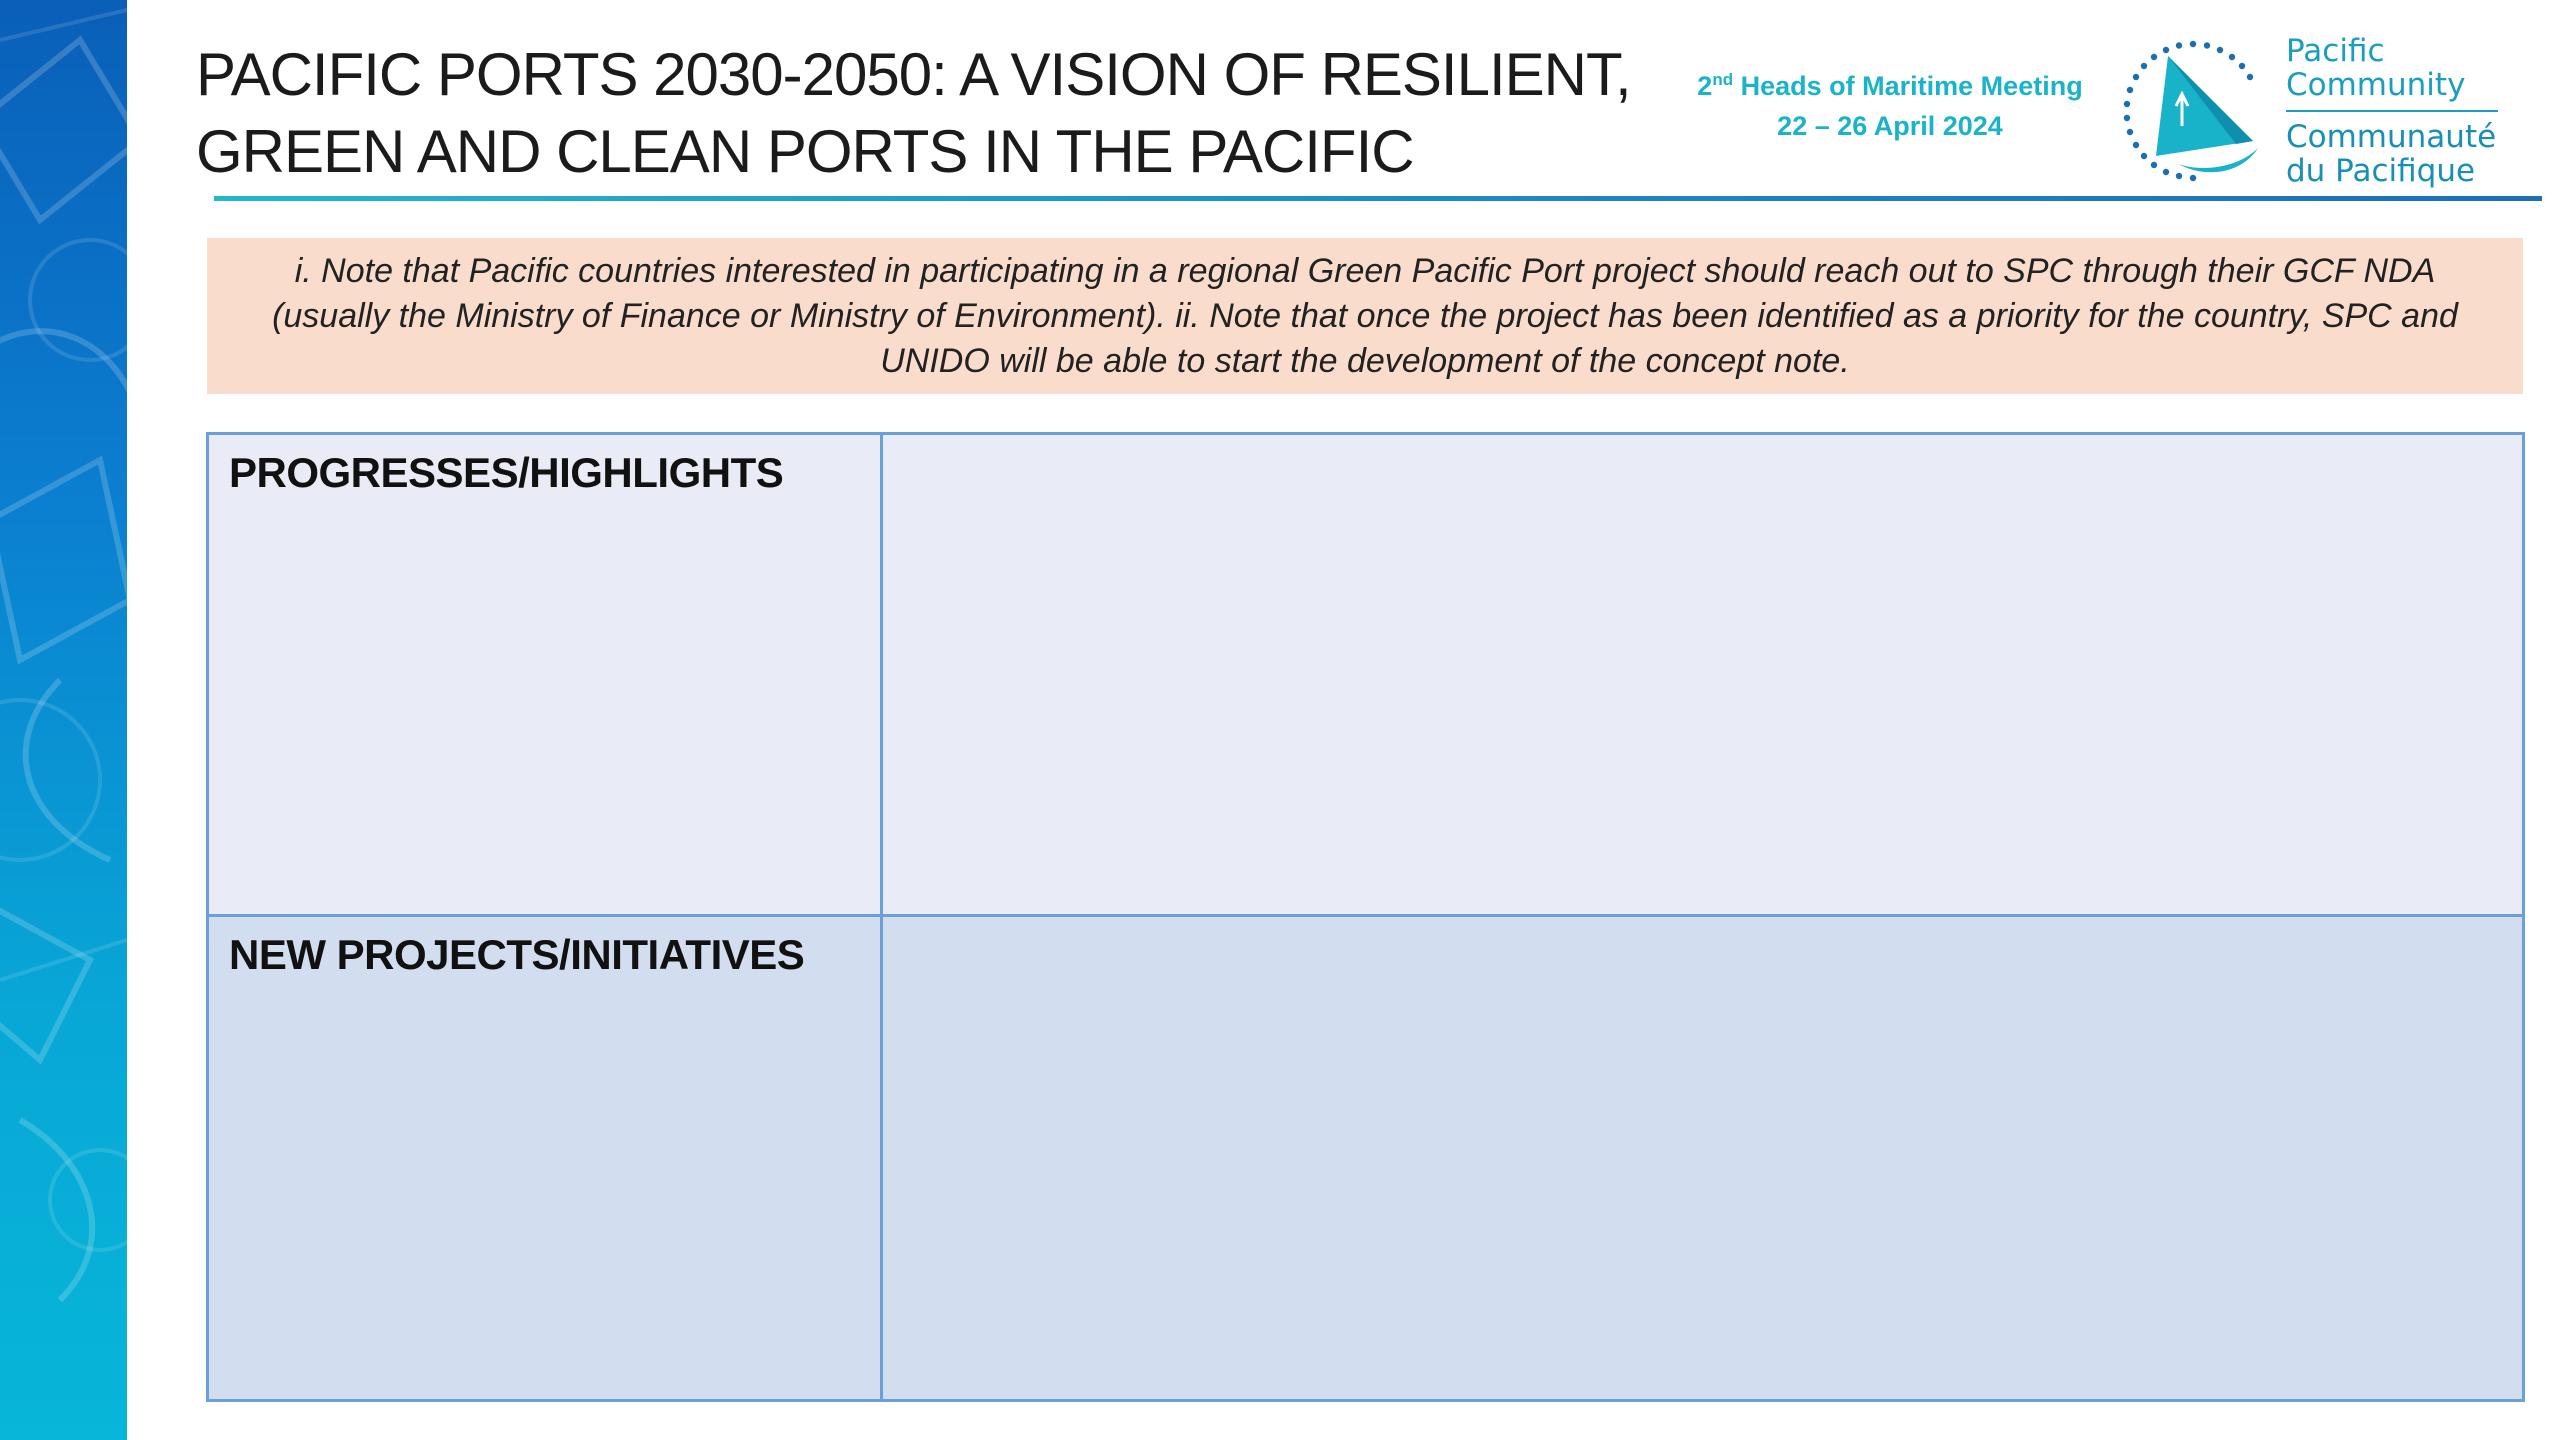 Image resolution: width=2560 pixels, height=1440 pixels. Describe the element at coordinates (2376, 85) in the screenshot. I see `logo-en-line-2: Community` at that location.